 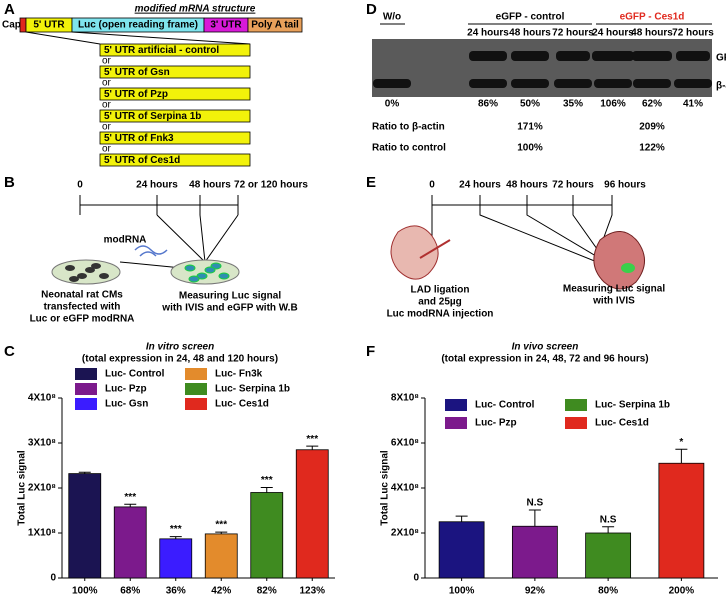 I want to click on y-axis-label: Total Luc signal, so click(x=385, y=488).